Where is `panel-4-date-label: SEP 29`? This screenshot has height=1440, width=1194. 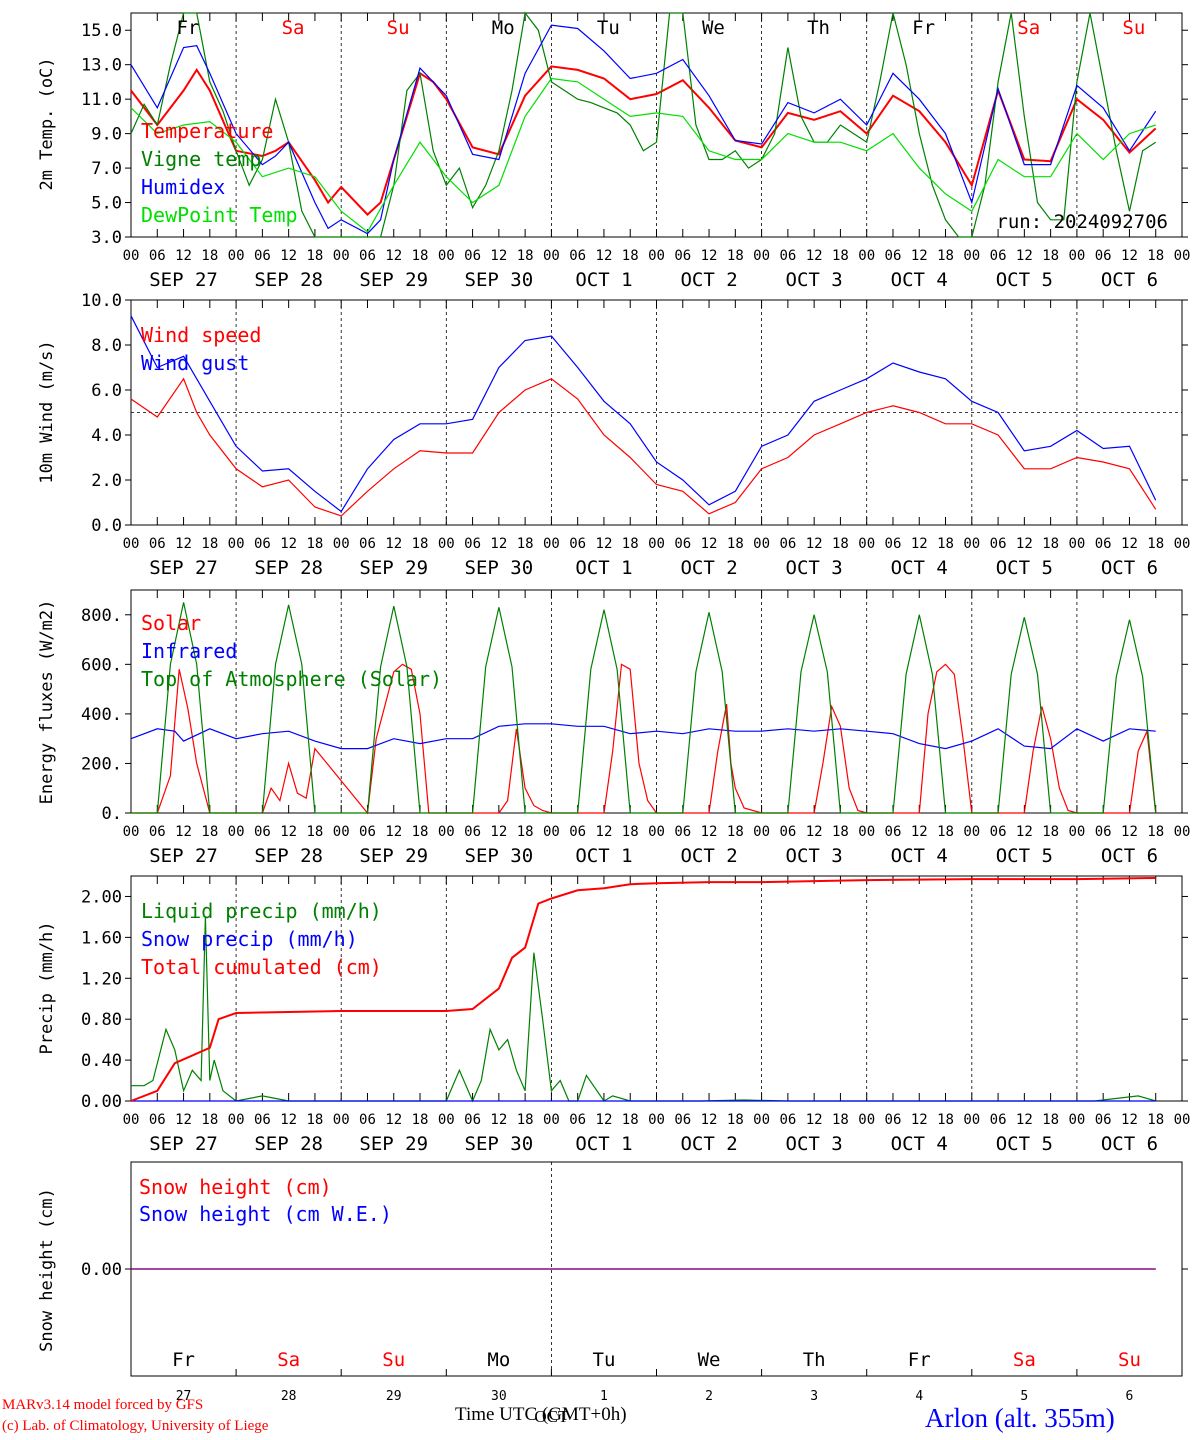
panel-4-date-label: SEP 29 is located at coordinates (393, 1144).